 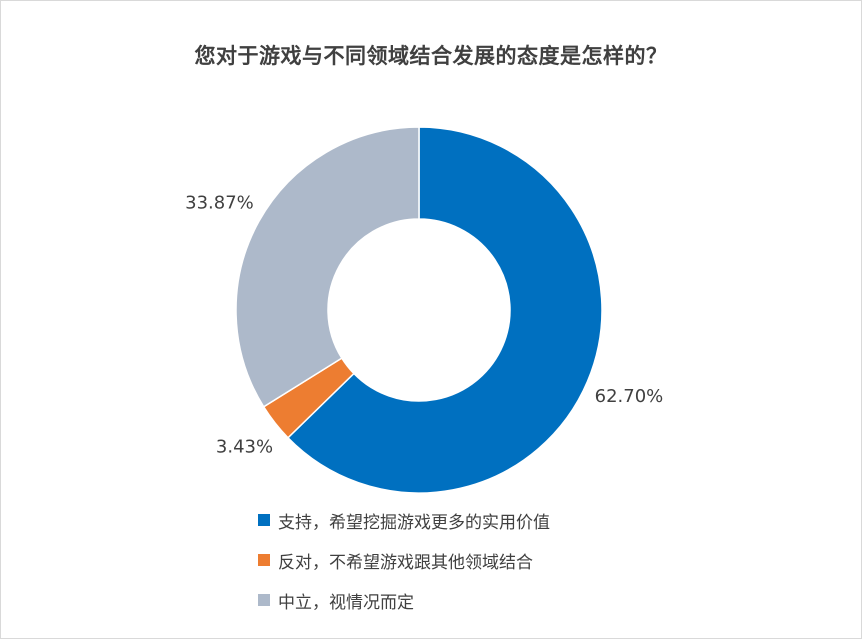 I want to click on legend-item-oppose: 反对，不希望游戏跟其他领域结合, so click(x=404, y=561).